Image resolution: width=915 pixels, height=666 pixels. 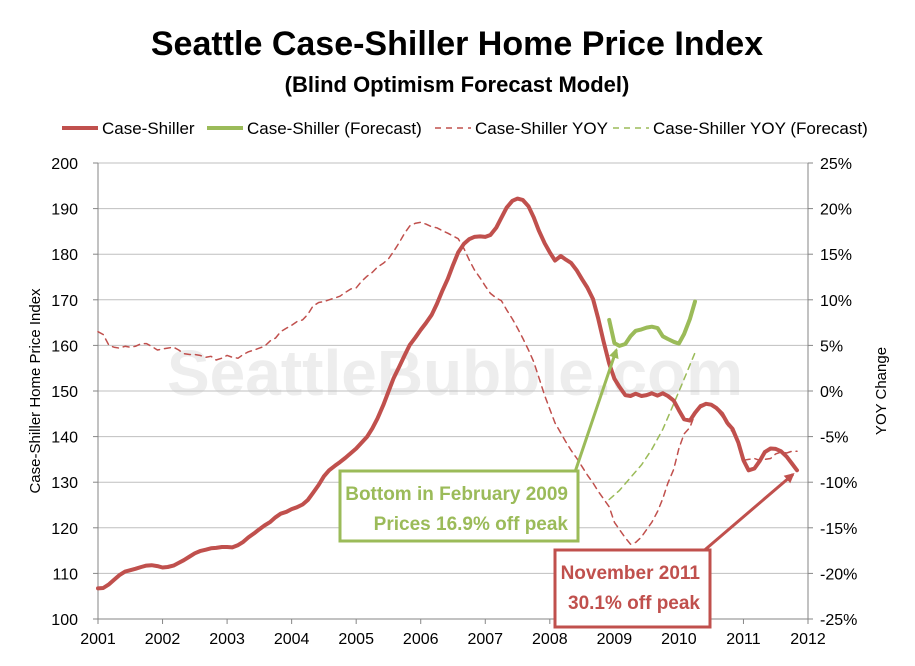 What do you see at coordinates (541, 128) in the screenshot?
I see `legend-label-2: Case-Shiller YOY` at bounding box center [541, 128].